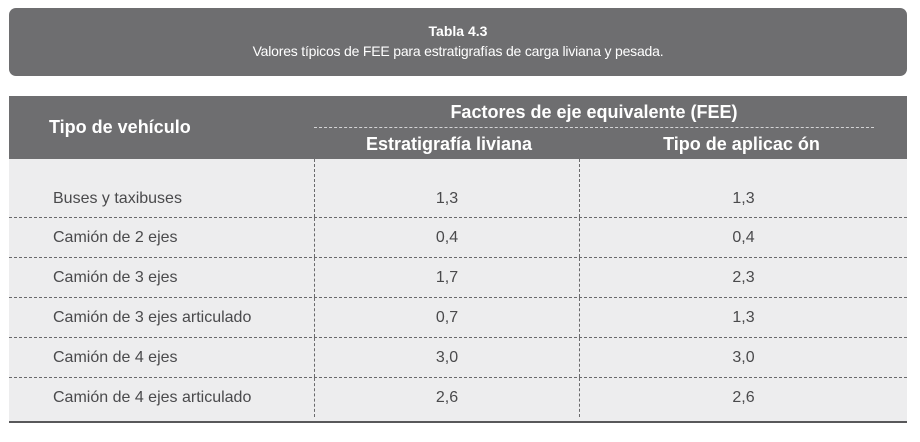 The image size is (920, 442). I want to click on cell-vehicle: Camión de 3 ejes articulado, so click(152, 317).